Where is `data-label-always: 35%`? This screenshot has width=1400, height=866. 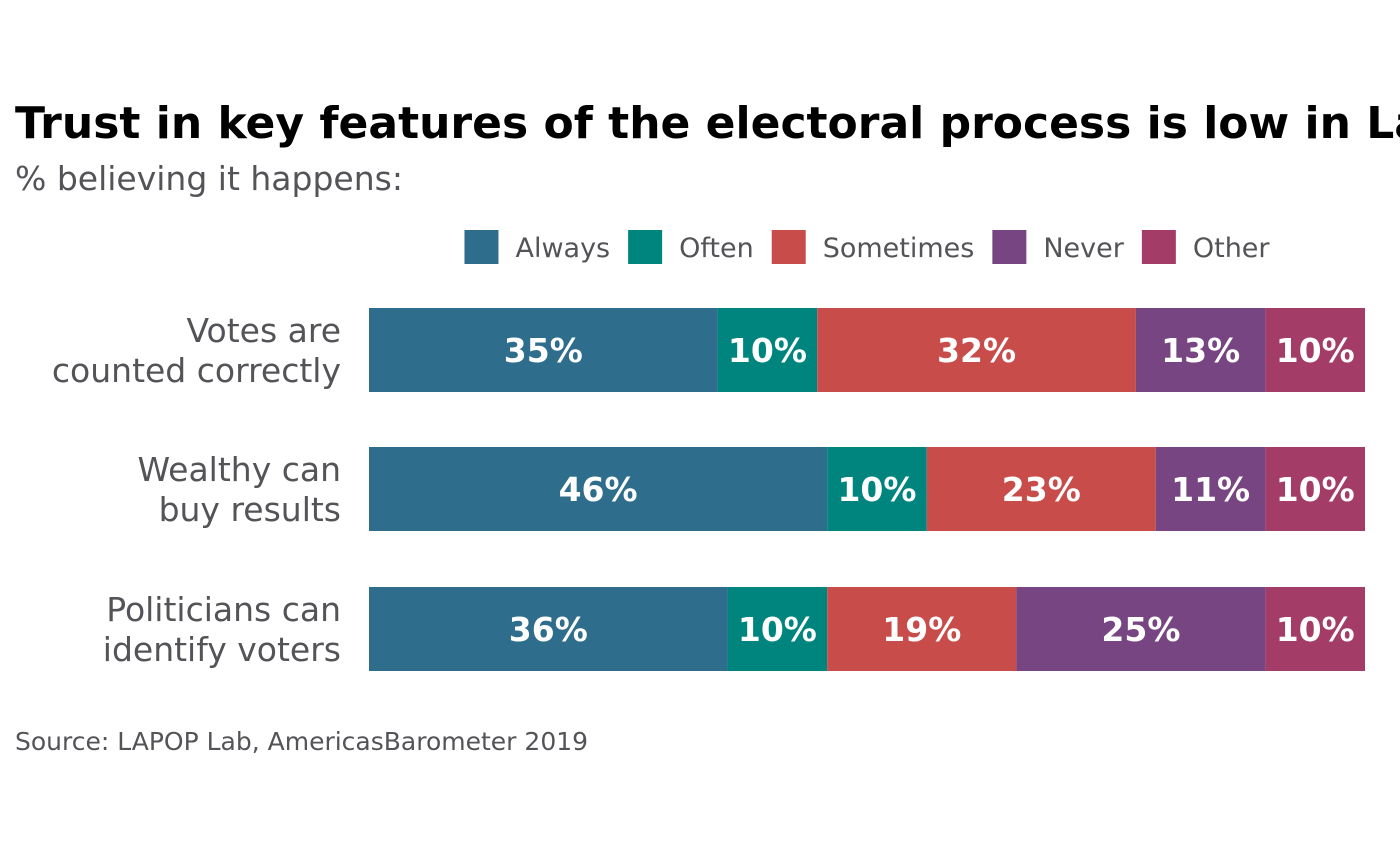 data-label-always: 35% is located at coordinates (543, 350).